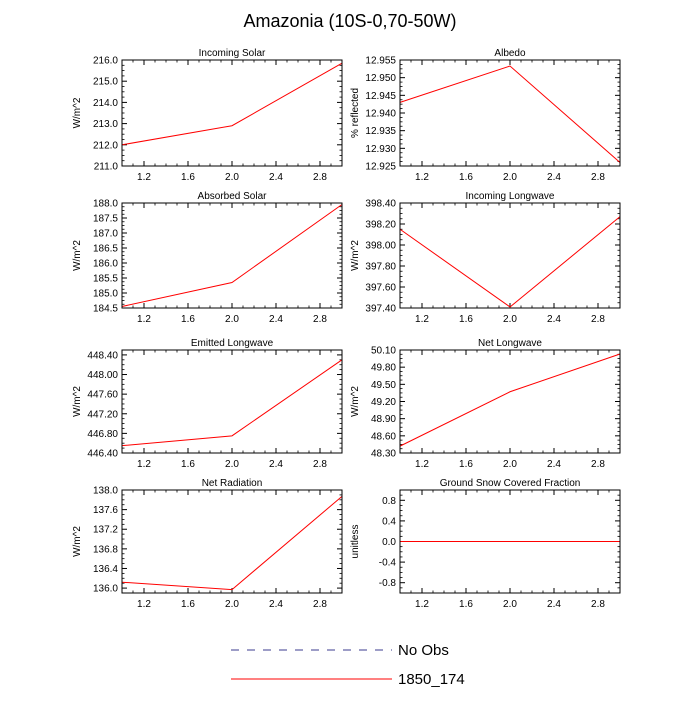  I want to click on y-tick-label: 186.5, so click(105, 249).